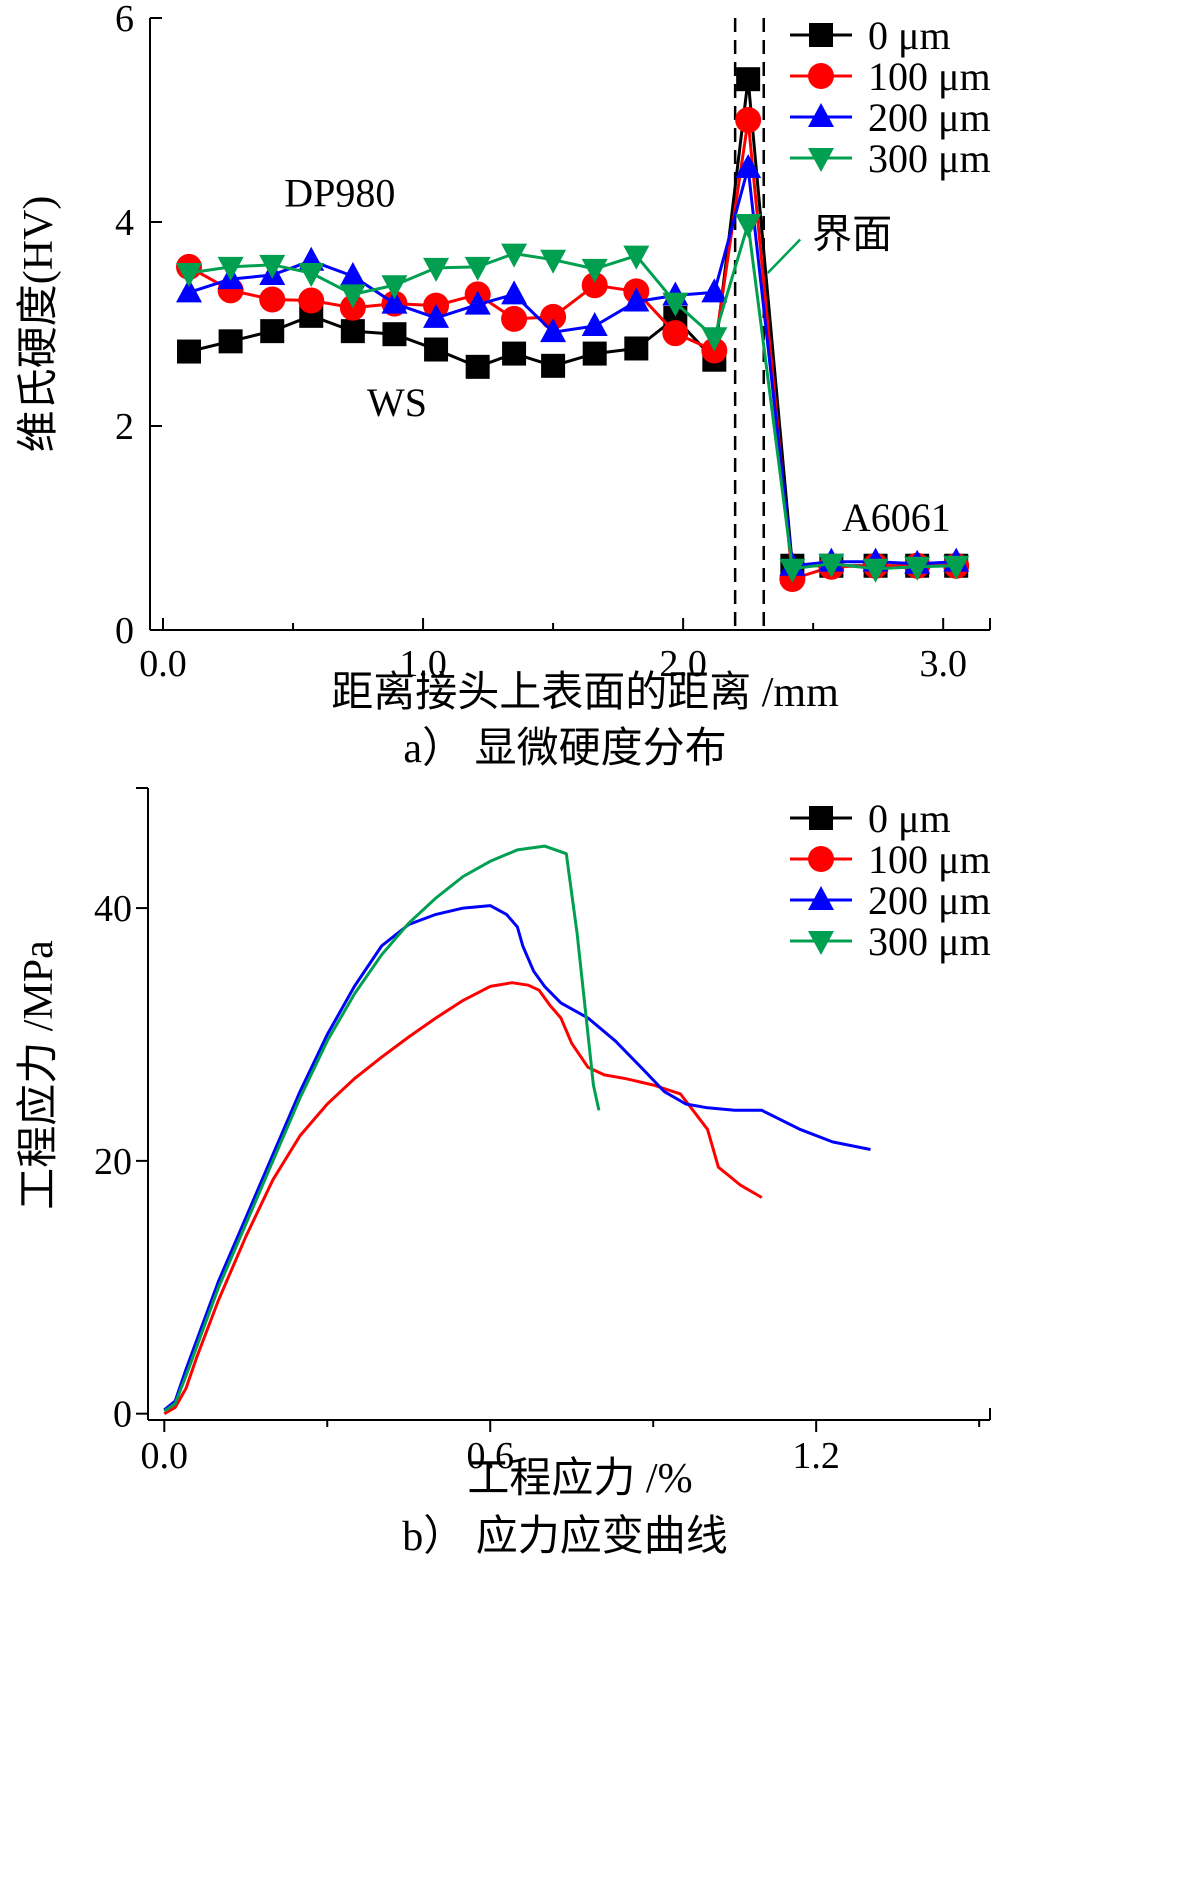 The image size is (1200, 1882). Describe the element at coordinates (339, 193) in the screenshot. I see `region-annotation: DP980` at that location.